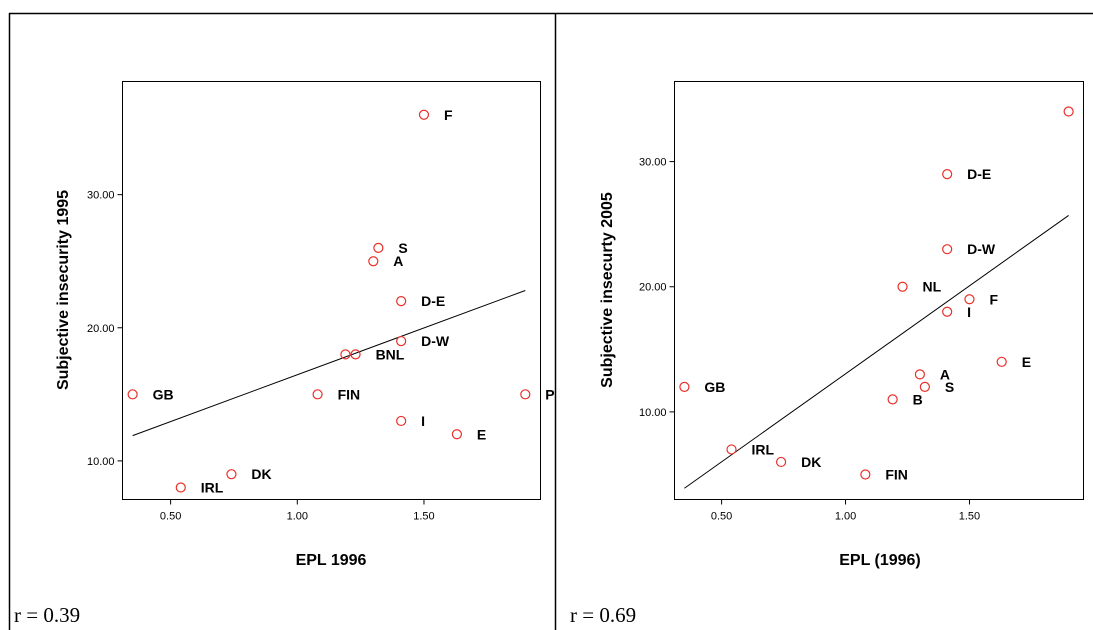 The image size is (1093, 630). Describe the element at coordinates (47, 615) in the screenshot. I see `correlation-label-1995: r = 0.39` at that location.